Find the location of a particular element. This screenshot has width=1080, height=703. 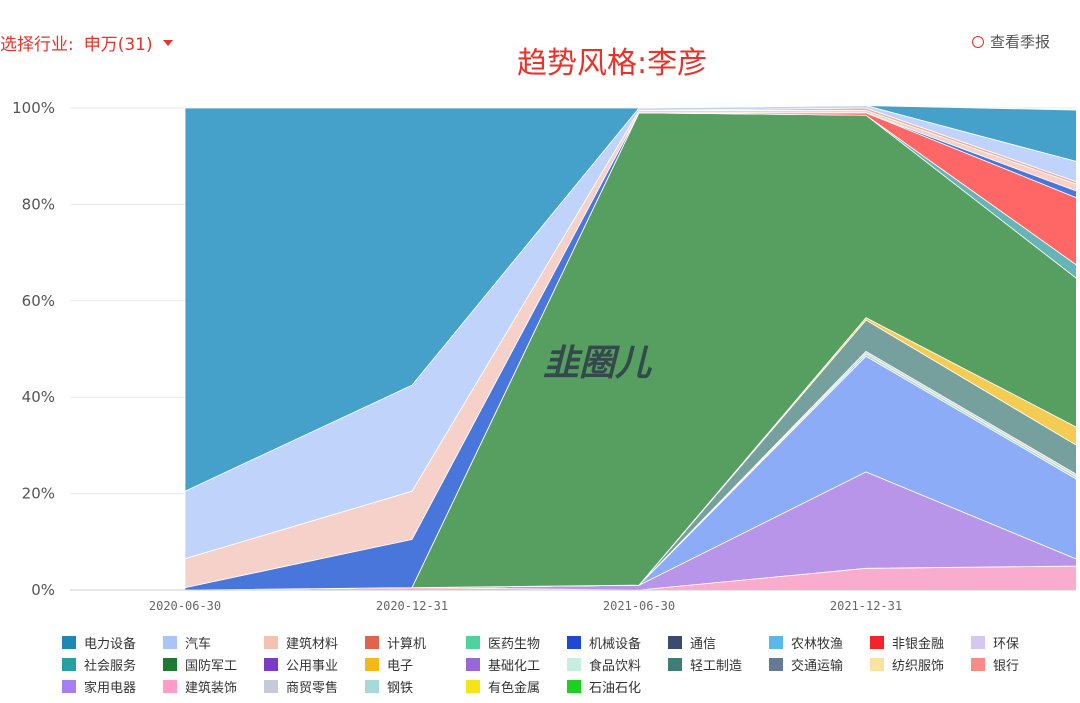

legend-label: 国防军工 is located at coordinates (211, 666).